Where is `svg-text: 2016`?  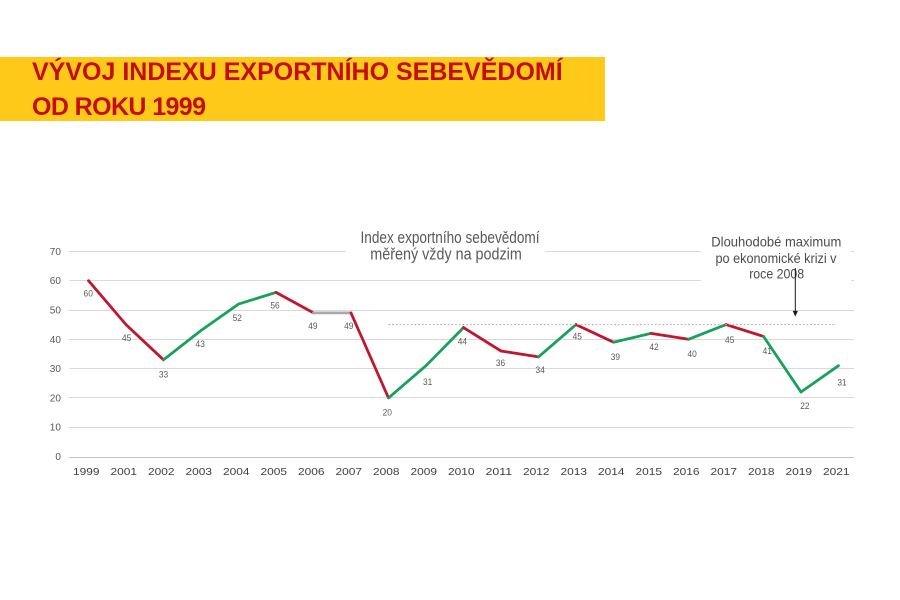 svg-text: 2016 is located at coordinates (686, 472).